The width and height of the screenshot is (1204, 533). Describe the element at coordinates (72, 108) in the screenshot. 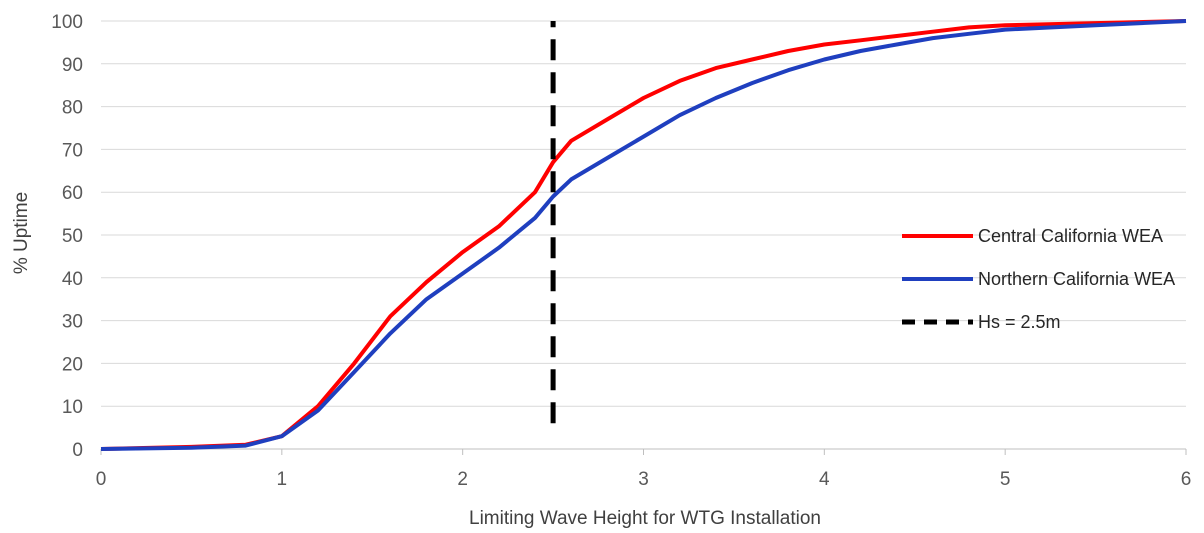

I see `y-tick-label: 80` at that location.